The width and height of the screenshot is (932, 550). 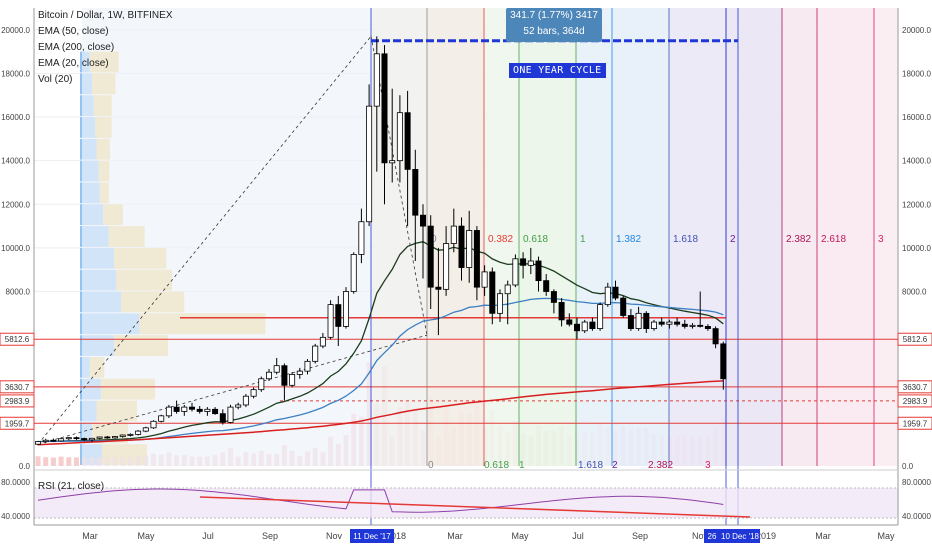 What do you see at coordinates (15, 30) in the screenshot?
I see `y-tick-left: 20000.0` at bounding box center [15, 30].